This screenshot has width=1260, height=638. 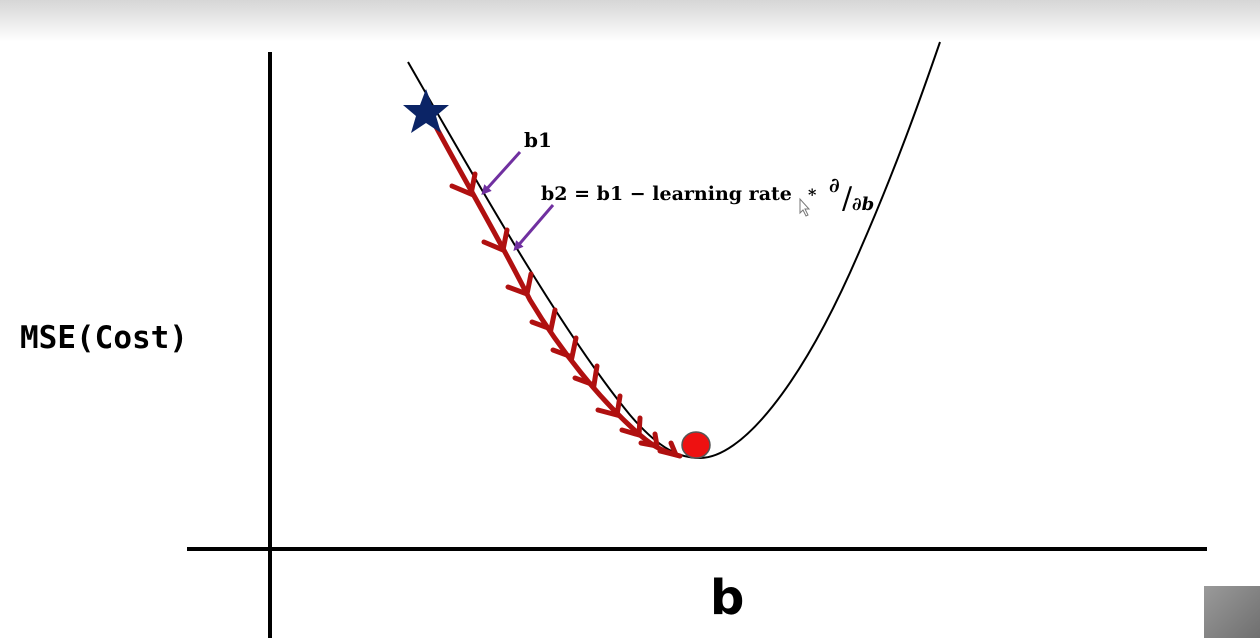 What do you see at coordinates (863, 204) in the screenshot?
I see `partial-denominator: ∂b` at bounding box center [863, 204].